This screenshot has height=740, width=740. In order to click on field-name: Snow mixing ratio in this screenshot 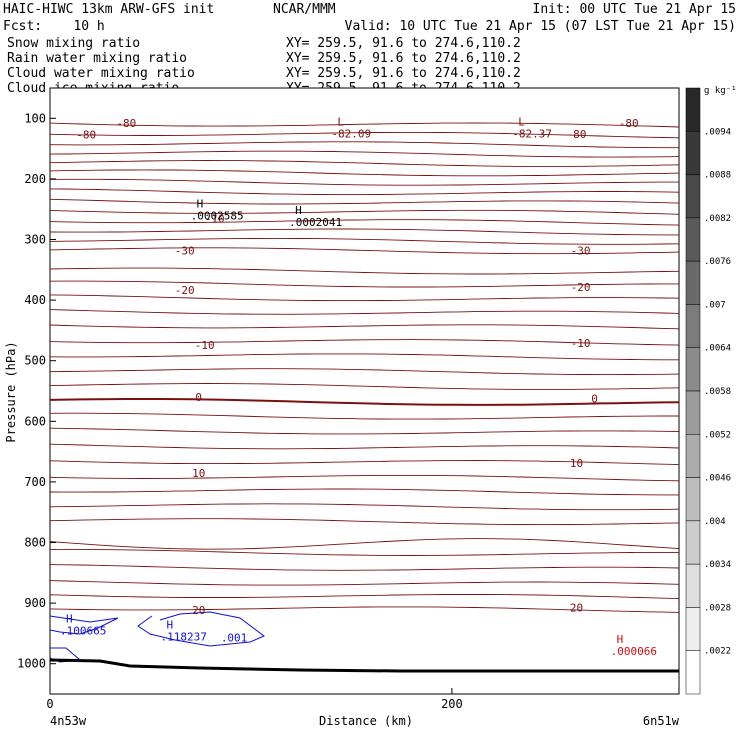, I will do `click(73, 43)`.